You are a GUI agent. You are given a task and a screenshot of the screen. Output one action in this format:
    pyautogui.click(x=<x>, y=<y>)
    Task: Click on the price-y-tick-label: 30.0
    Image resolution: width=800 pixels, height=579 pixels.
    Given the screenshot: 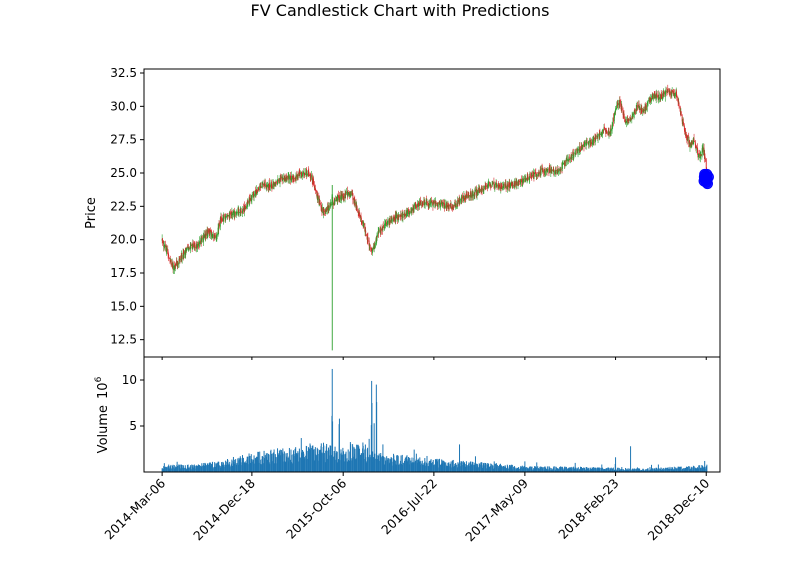 What is the action you would take?
    pyautogui.click(x=123, y=106)
    